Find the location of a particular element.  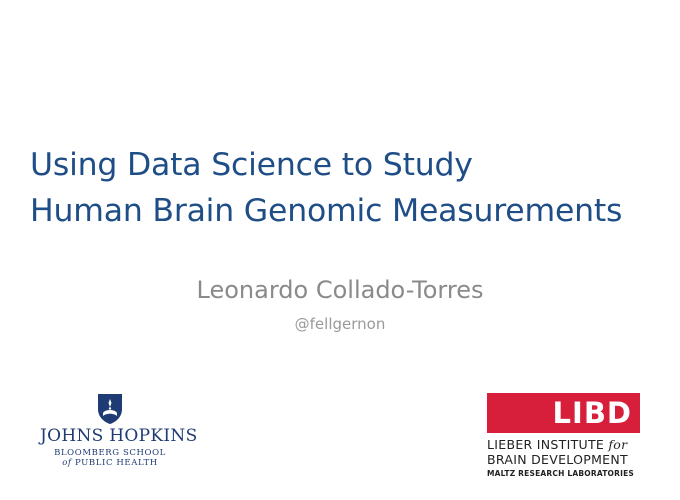

libd-line-1-main: LIEBER INSTITUTE is located at coordinates (546, 444).